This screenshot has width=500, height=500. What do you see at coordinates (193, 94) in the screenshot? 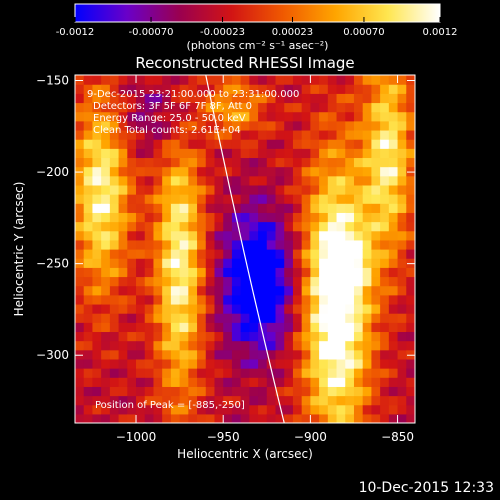
I see `info-line: 9-Dec-2015 23:21:00.000 to 23:31:00.000` at bounding box center [193, 94].